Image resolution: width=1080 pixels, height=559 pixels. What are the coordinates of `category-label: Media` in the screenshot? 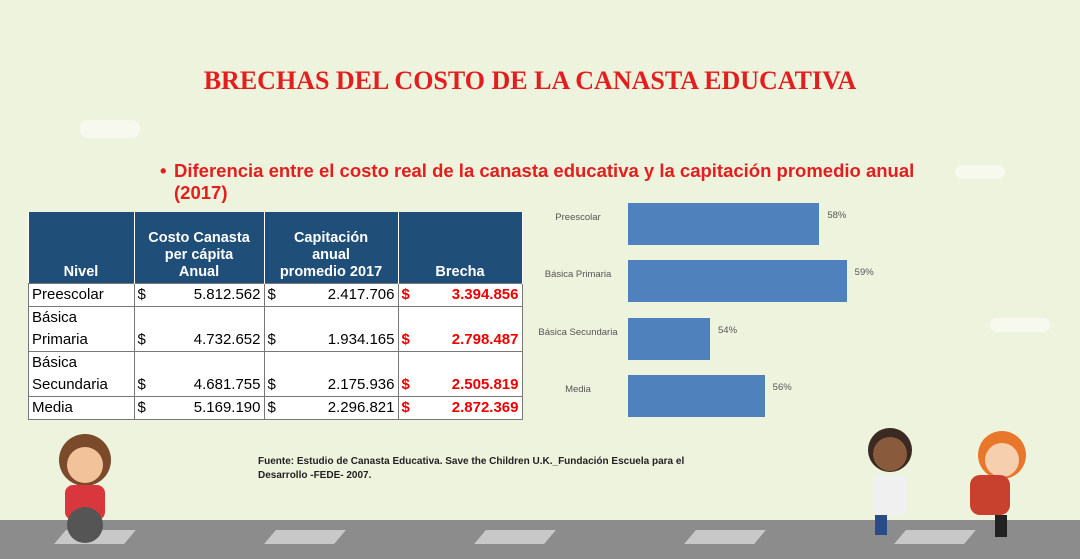 It's located at (578, 390).